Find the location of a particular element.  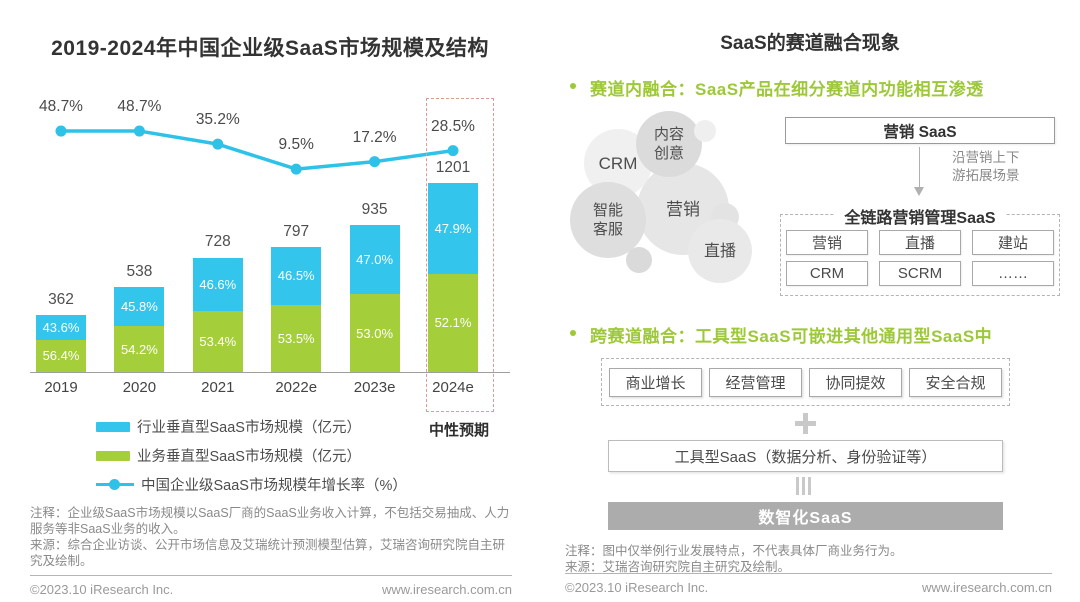

bar-segment-business: 53.0% is located at coordinates (374, 333).